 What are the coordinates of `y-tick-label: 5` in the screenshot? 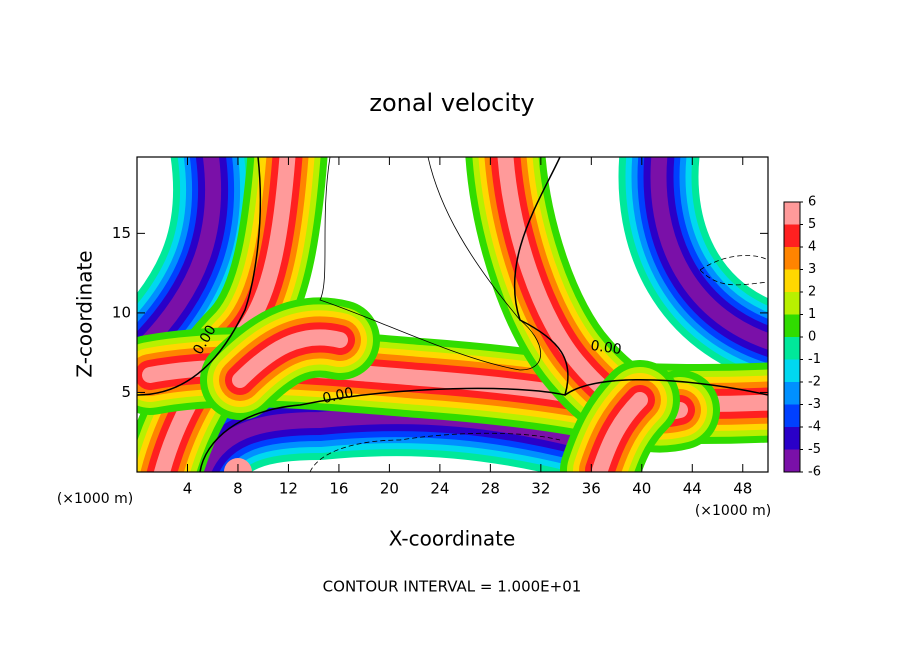 It's located at (126, 392).